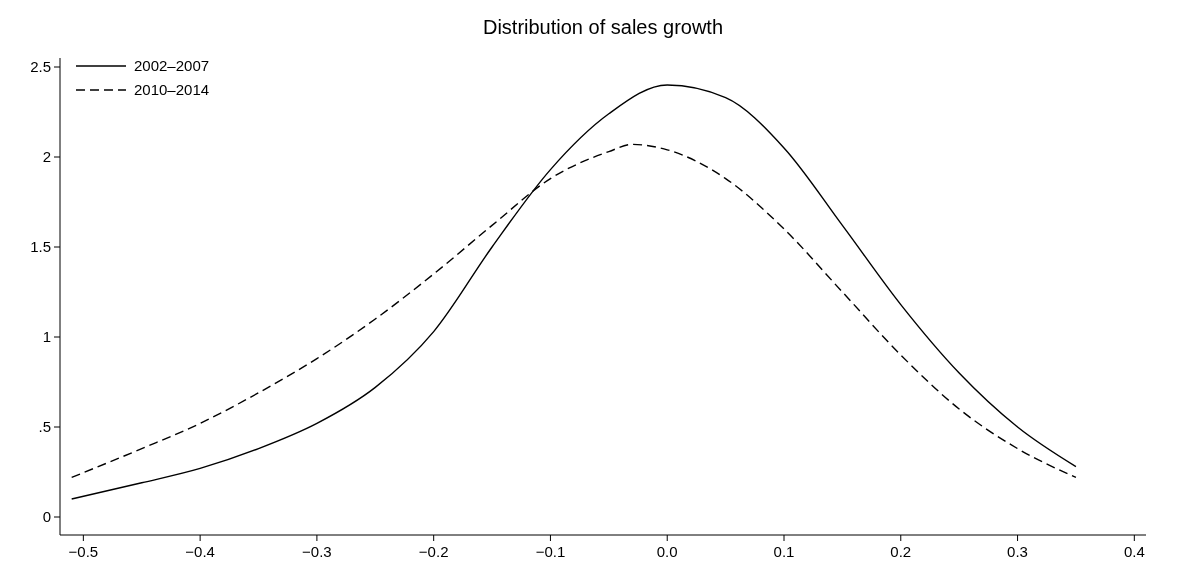 This screenshot has height=573, width=1194. What do you see at coordinates (46, 337) in the screenshot?
I see `y-tick-label: 1` at bounding box center [46, 337].